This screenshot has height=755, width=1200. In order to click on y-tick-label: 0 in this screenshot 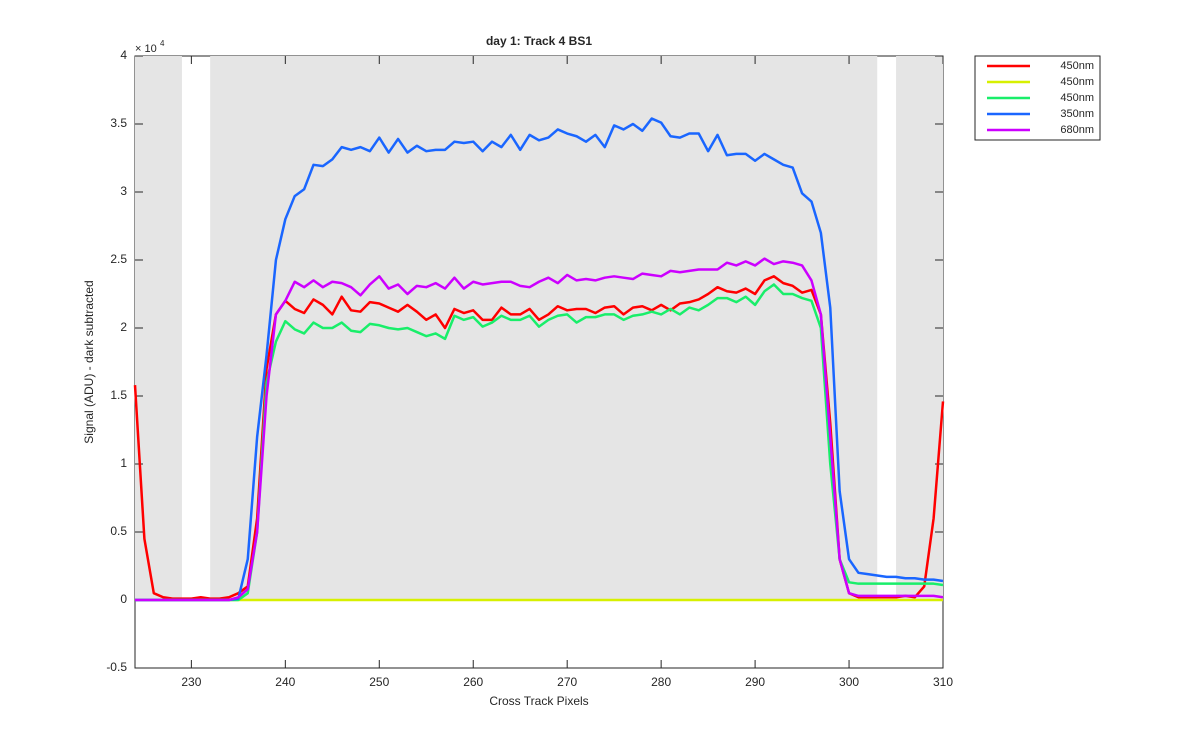, I will do `click(123, 599)`.